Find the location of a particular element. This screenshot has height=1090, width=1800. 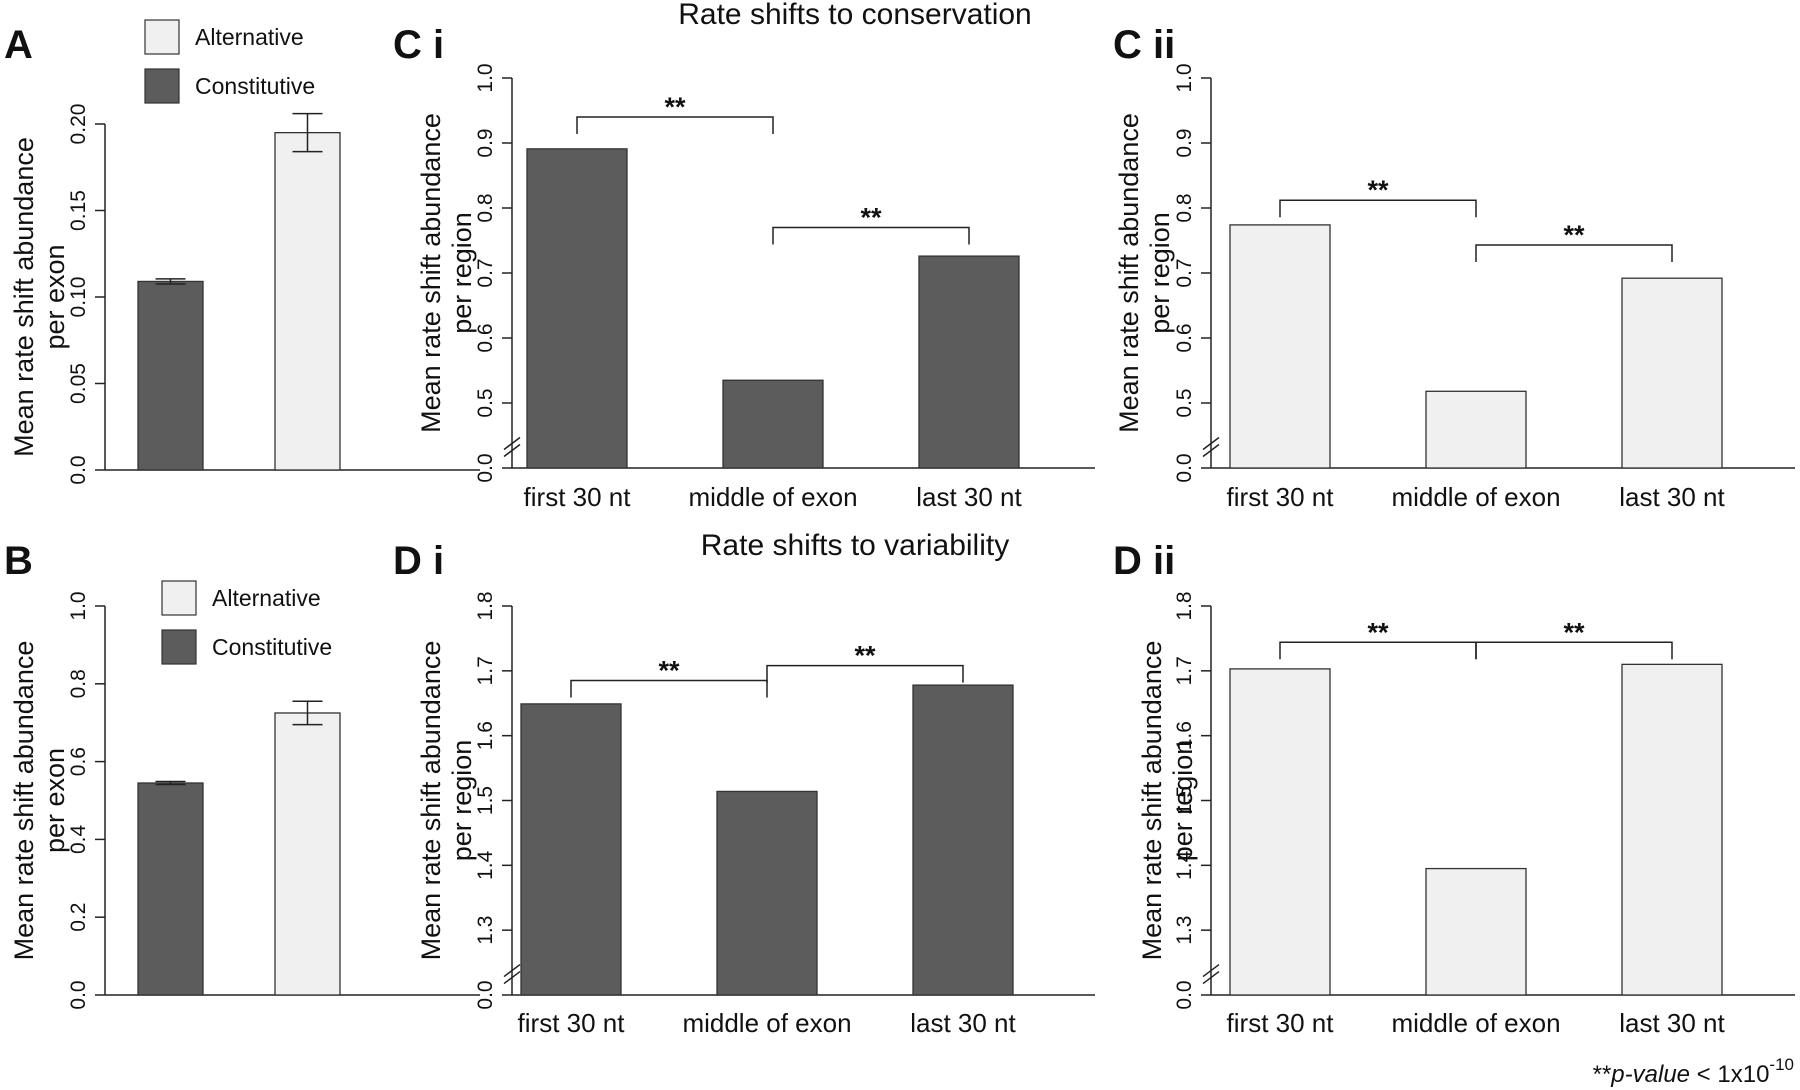

panel-label: C i is located at coordinates (418, 45).